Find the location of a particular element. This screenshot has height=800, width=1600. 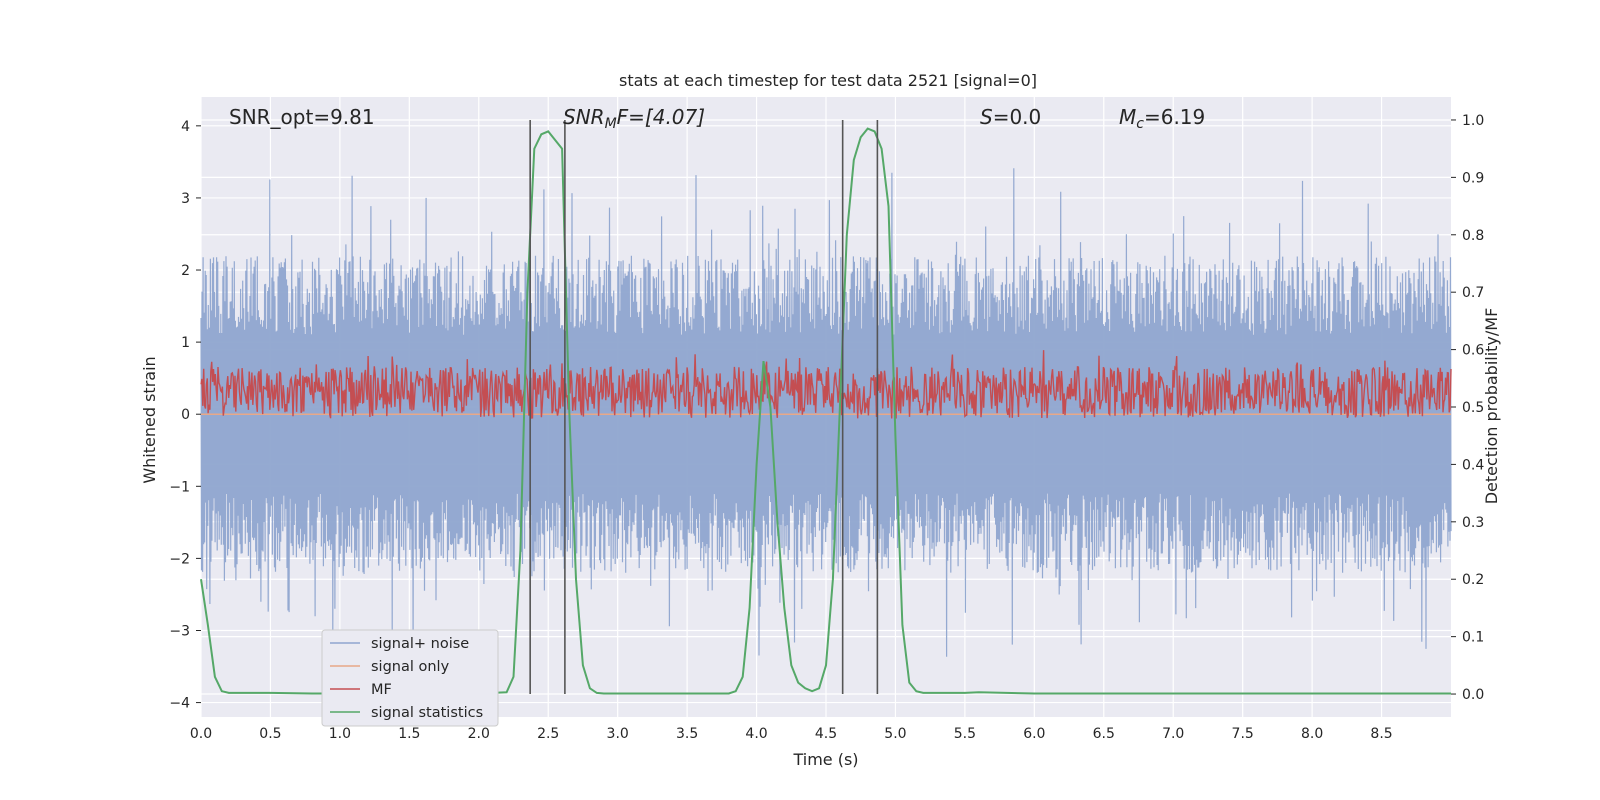

y2-axis-label: Detection probability/MF is located at coordinates (1491, 406).